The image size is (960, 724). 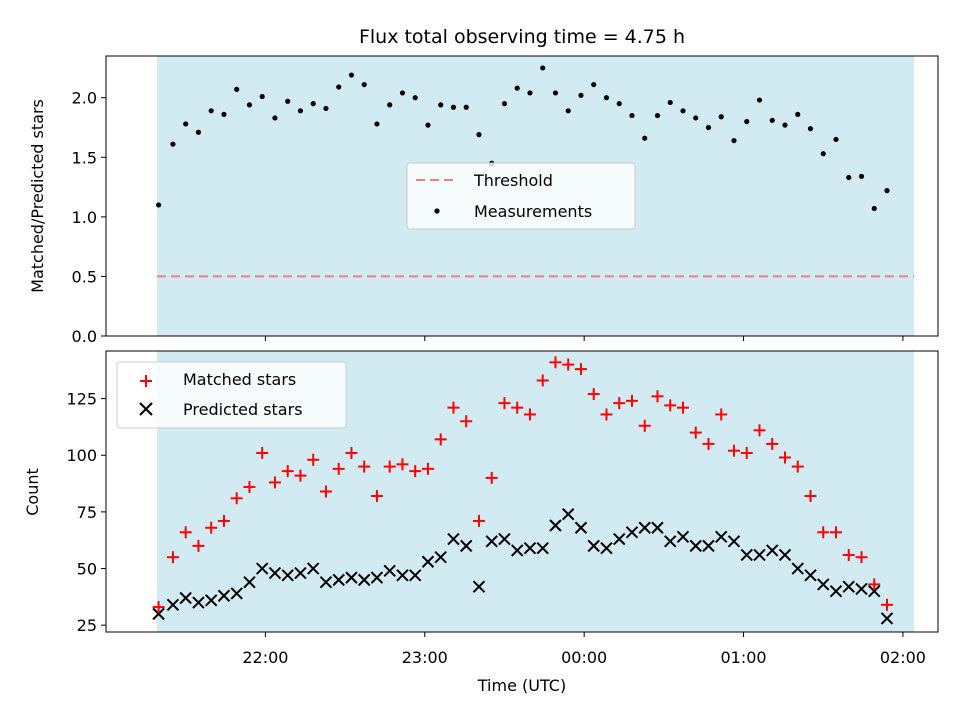 I want to click on top-y-tick-label: 2.0, so click(x=84, y=98).